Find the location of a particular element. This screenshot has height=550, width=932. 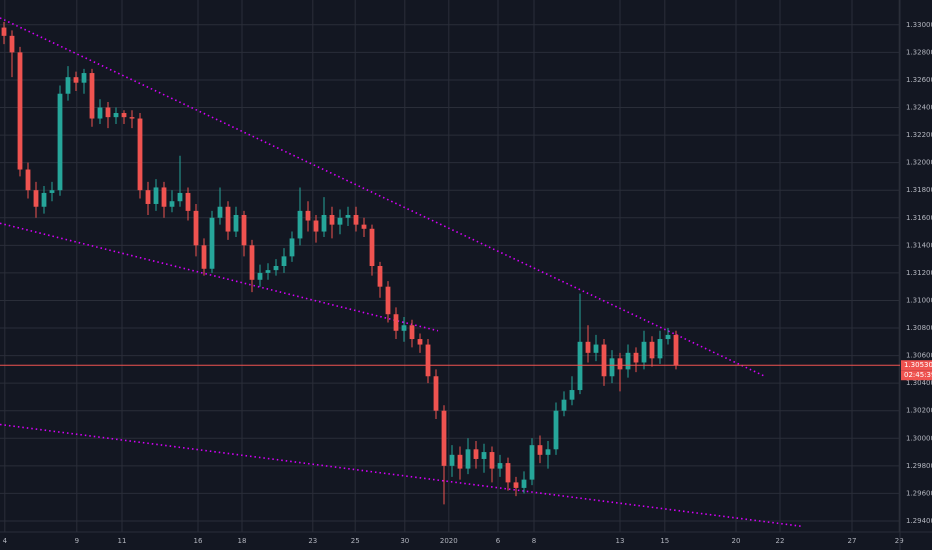

x-tick-label: 6 is located at coordinates (498, 541).